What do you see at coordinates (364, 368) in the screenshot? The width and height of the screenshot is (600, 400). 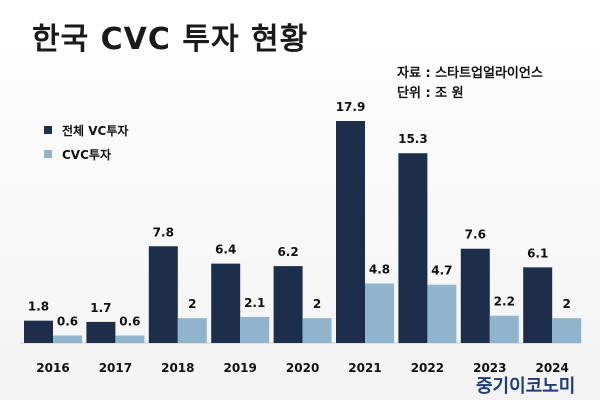 I see `x-tick-2021: 2021` at bounding box center [364, 368].